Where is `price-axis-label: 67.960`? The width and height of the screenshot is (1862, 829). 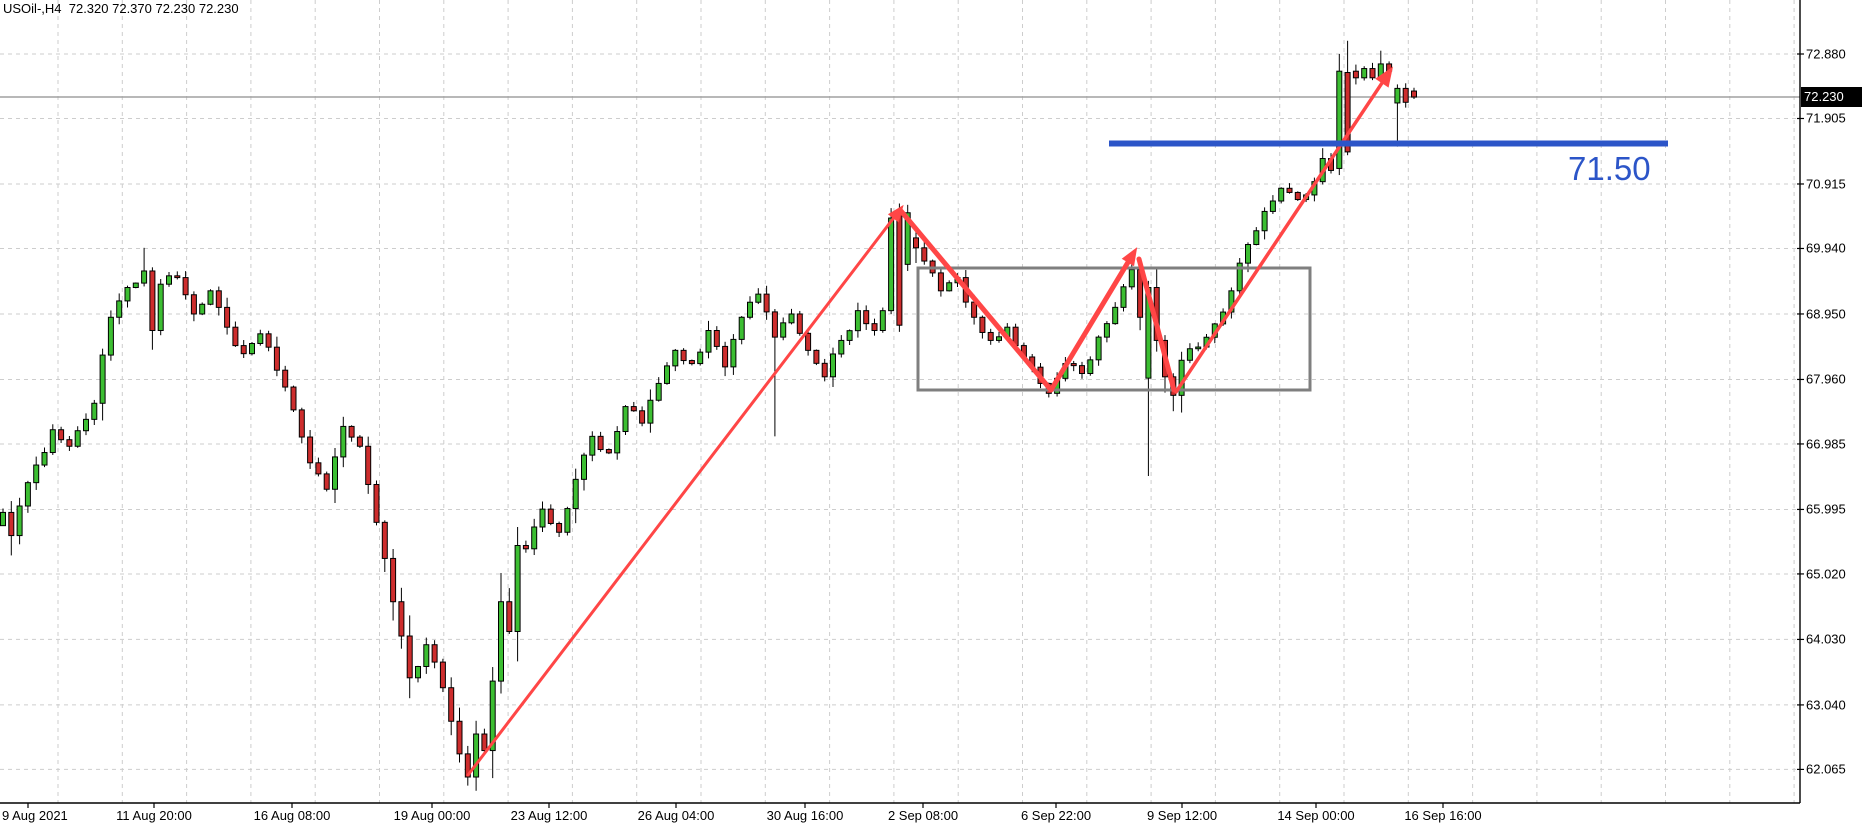
price-axis-label: 67.960 is located at coordinates (1826, 379).